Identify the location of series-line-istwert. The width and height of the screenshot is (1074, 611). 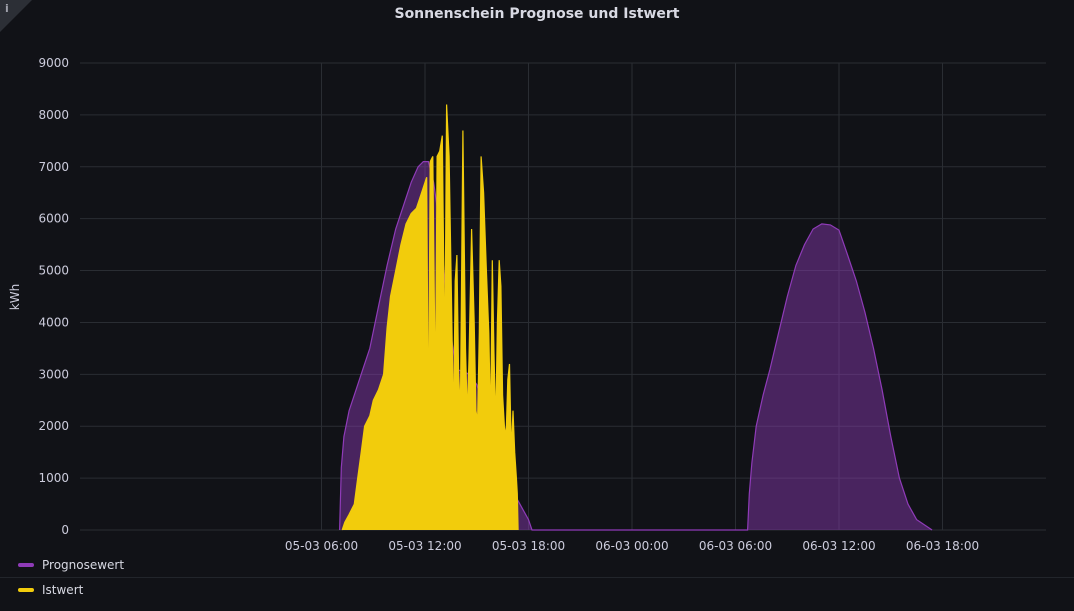
(430, 317).